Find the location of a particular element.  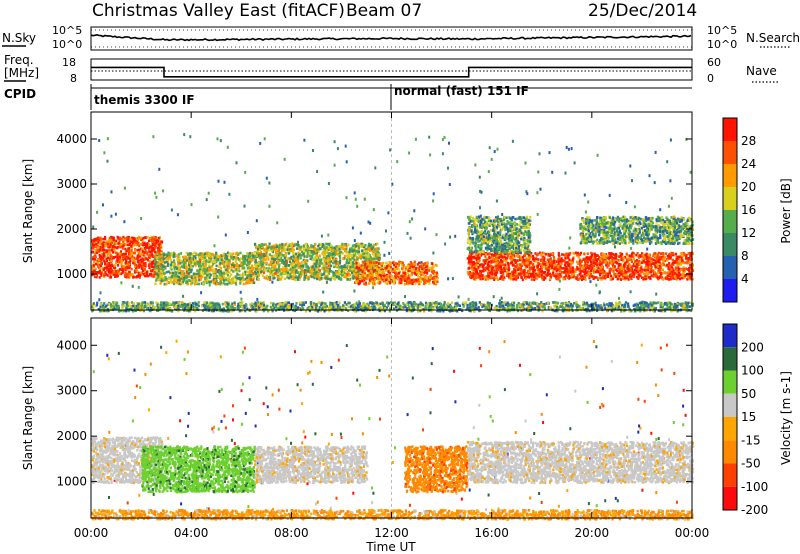

freq-tick-bottom: 8 is located at coordinates (73, 78).